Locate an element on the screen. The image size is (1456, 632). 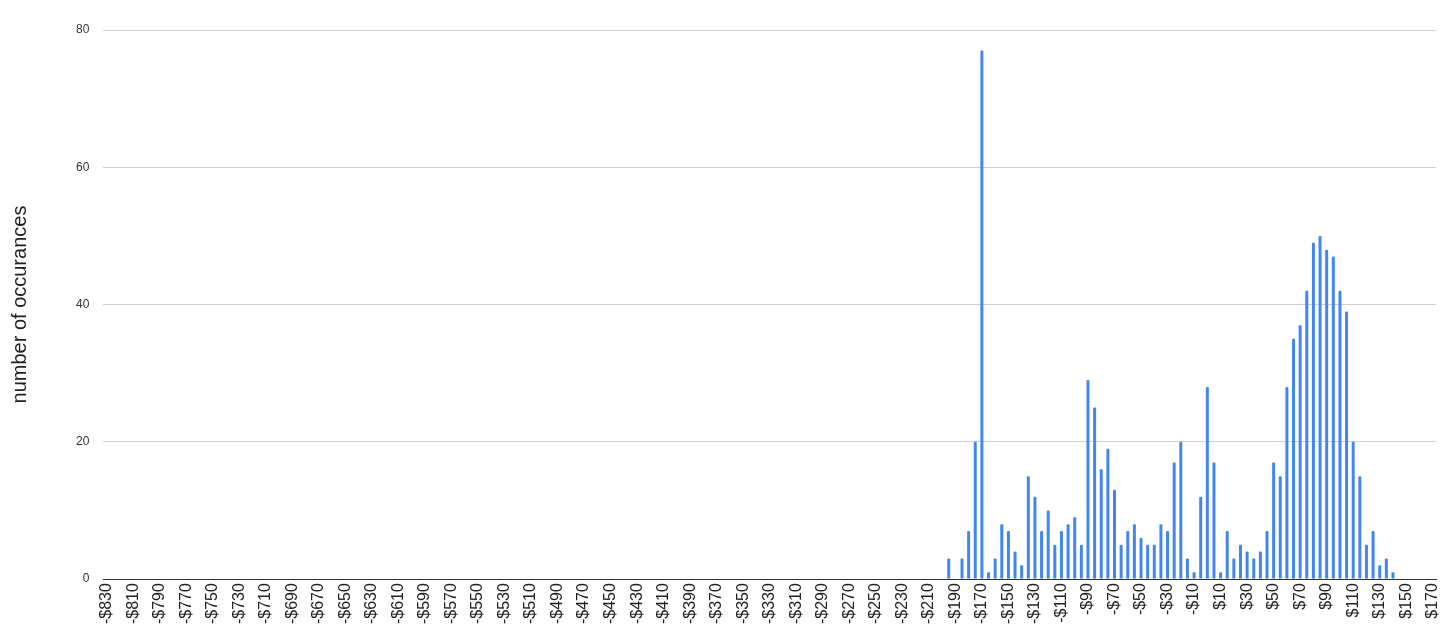
x-tick-label: -$490 is located at coordinates (556, 603).